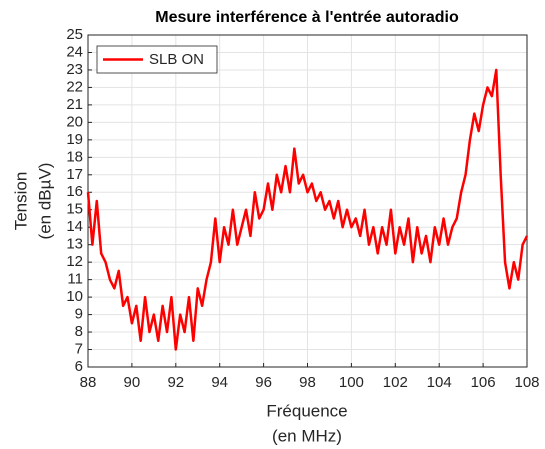 This screenshot has height=449, width=545. I want to click on x-axis-label: Fréquence, so click(306, 410).